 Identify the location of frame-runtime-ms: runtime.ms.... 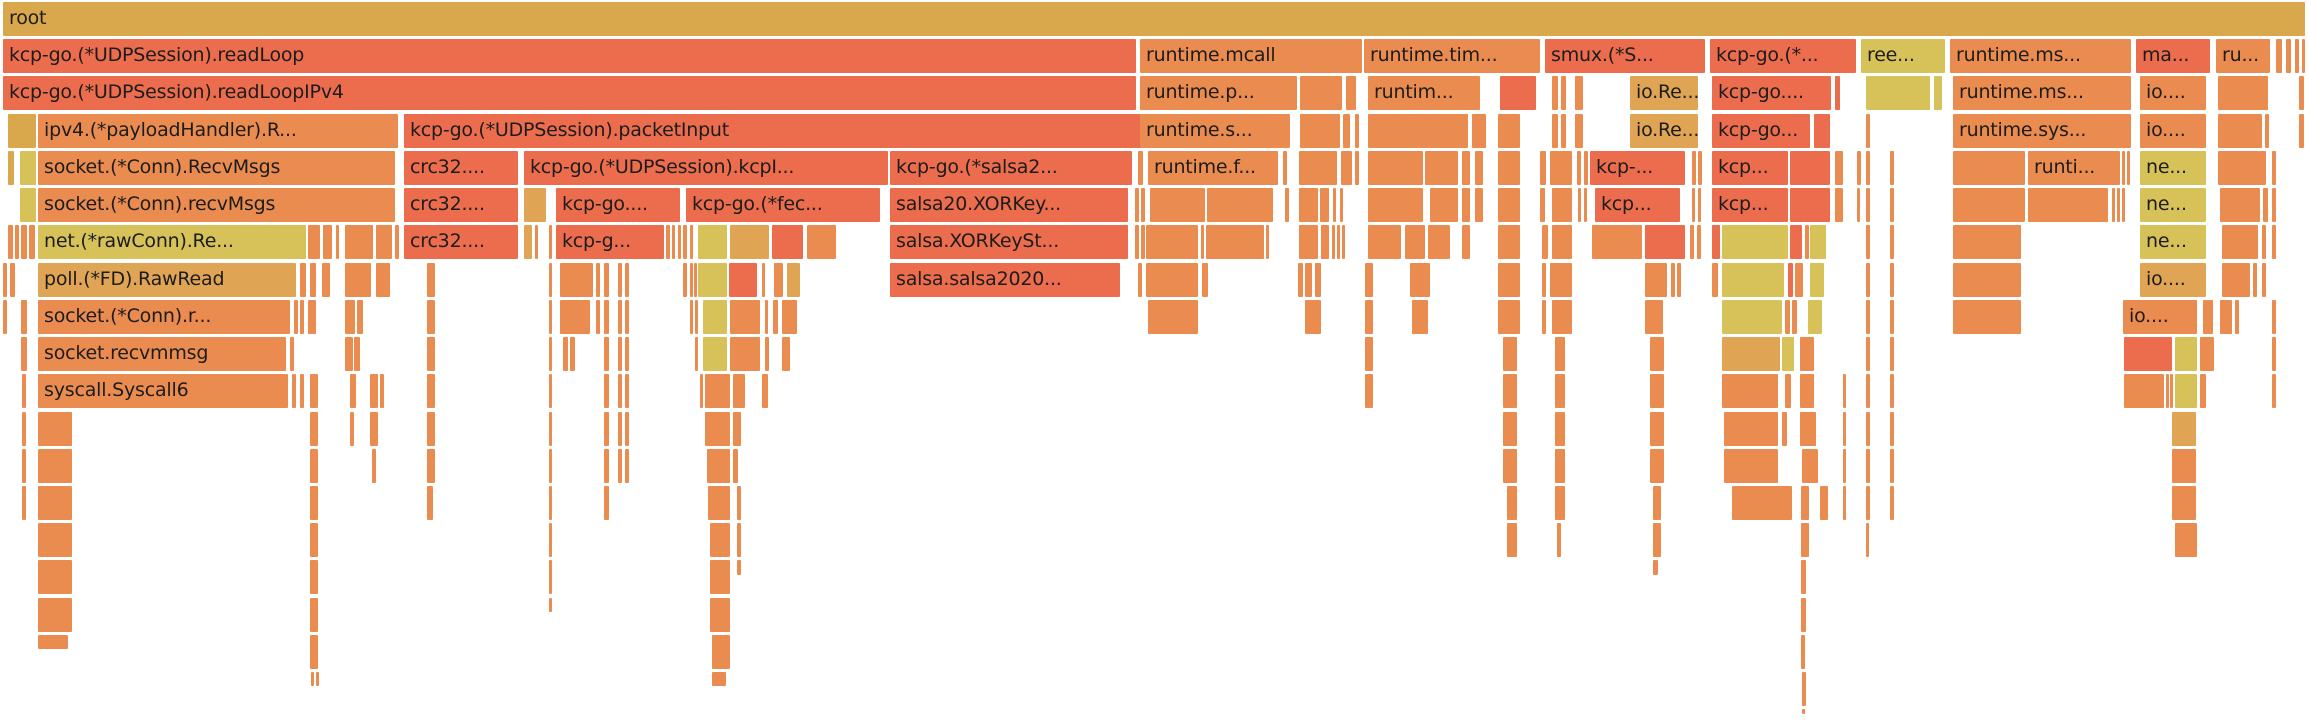
(2042, 93).